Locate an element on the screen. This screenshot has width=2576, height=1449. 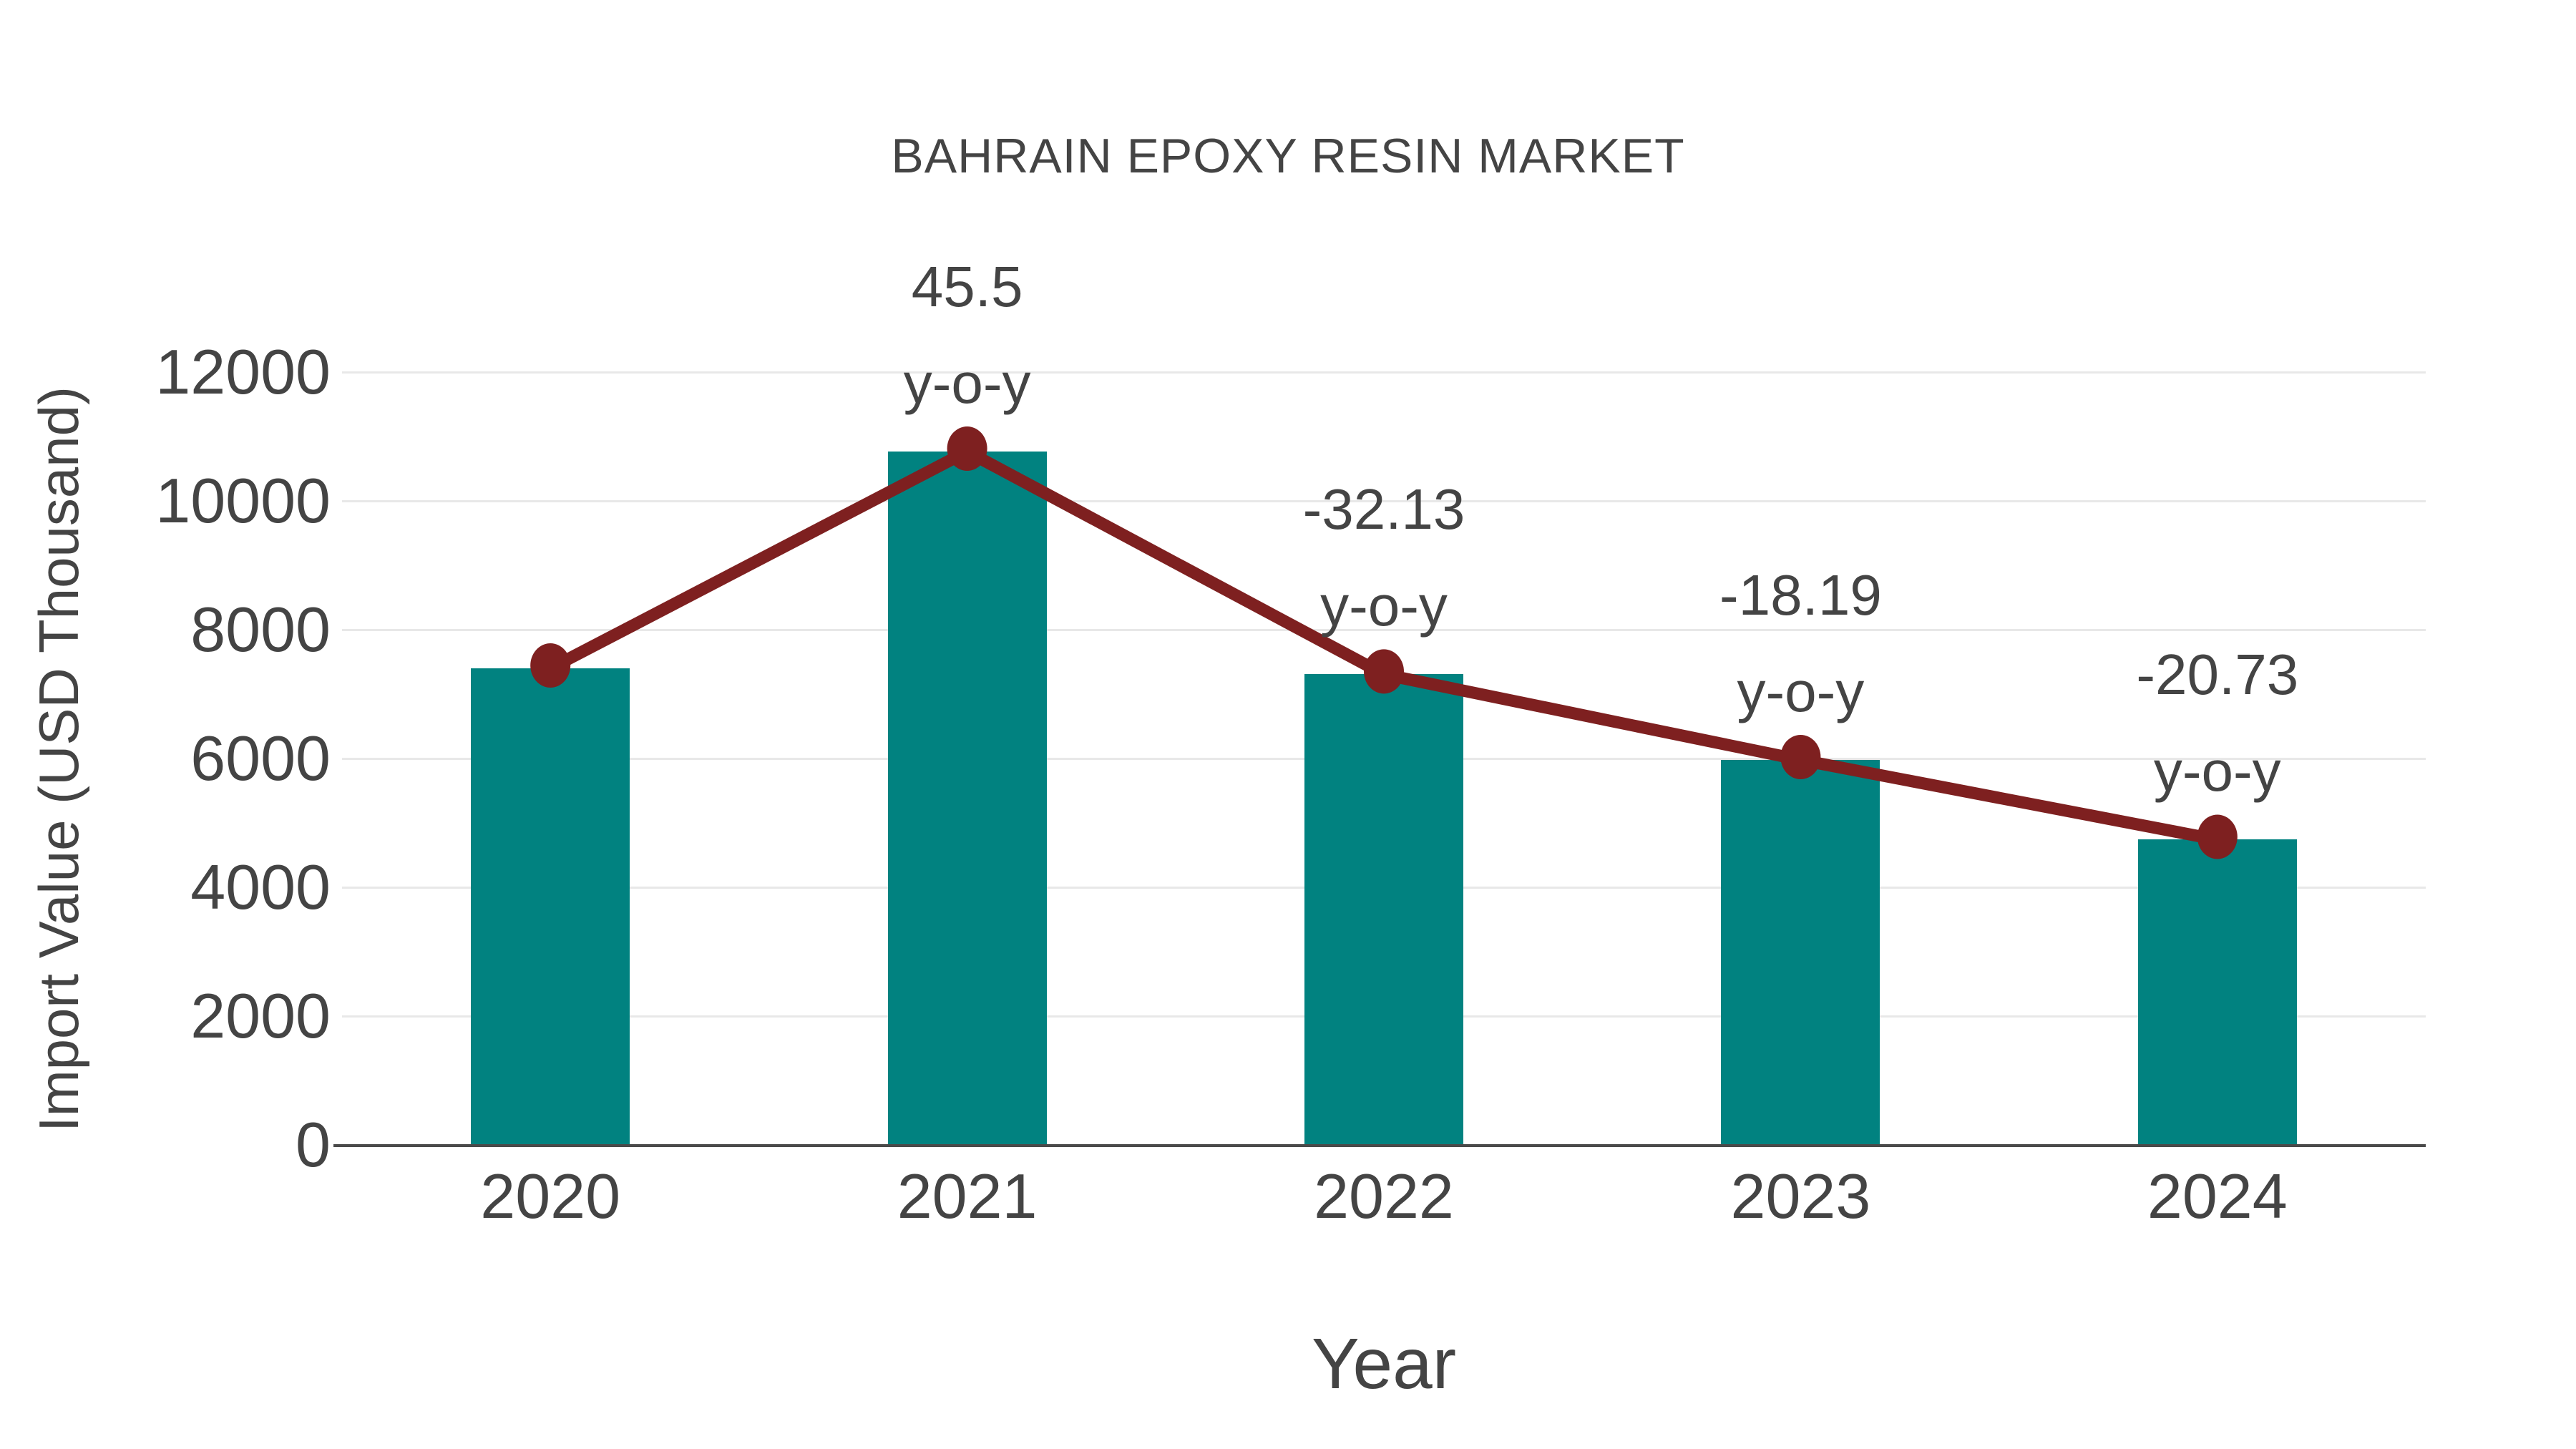
x-axis-line is located at coordinates (1379, 1145).